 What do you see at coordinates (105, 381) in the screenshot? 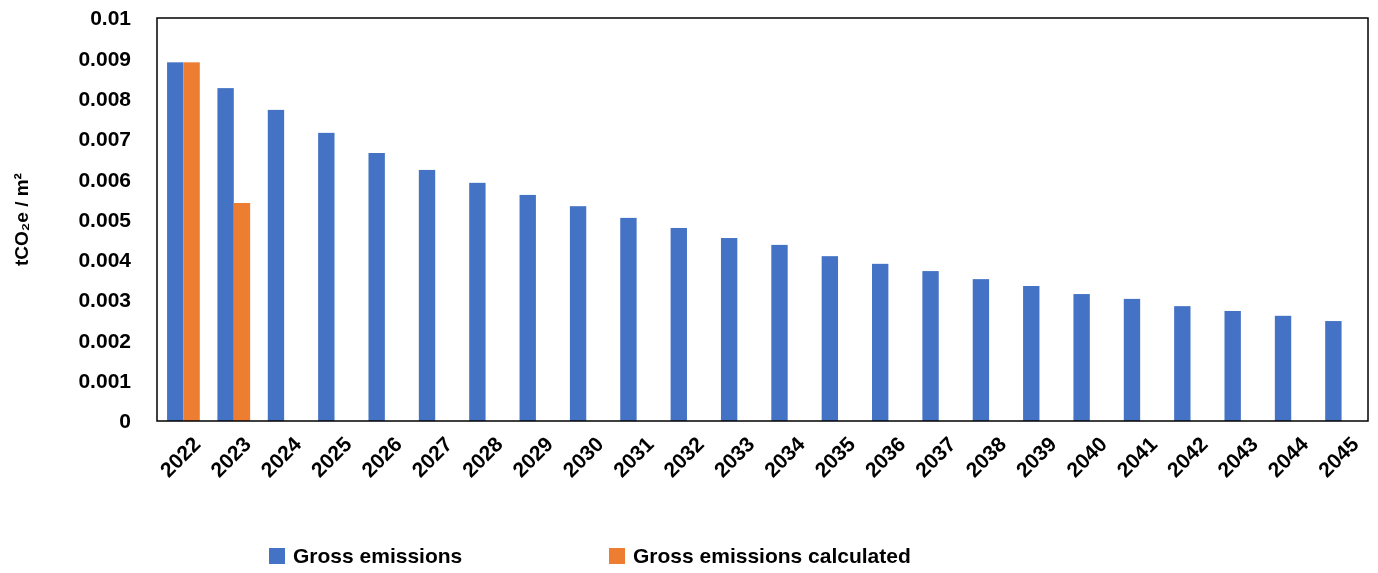
I see `y-tick-label: 0.001` at bounding box center [105, 381].